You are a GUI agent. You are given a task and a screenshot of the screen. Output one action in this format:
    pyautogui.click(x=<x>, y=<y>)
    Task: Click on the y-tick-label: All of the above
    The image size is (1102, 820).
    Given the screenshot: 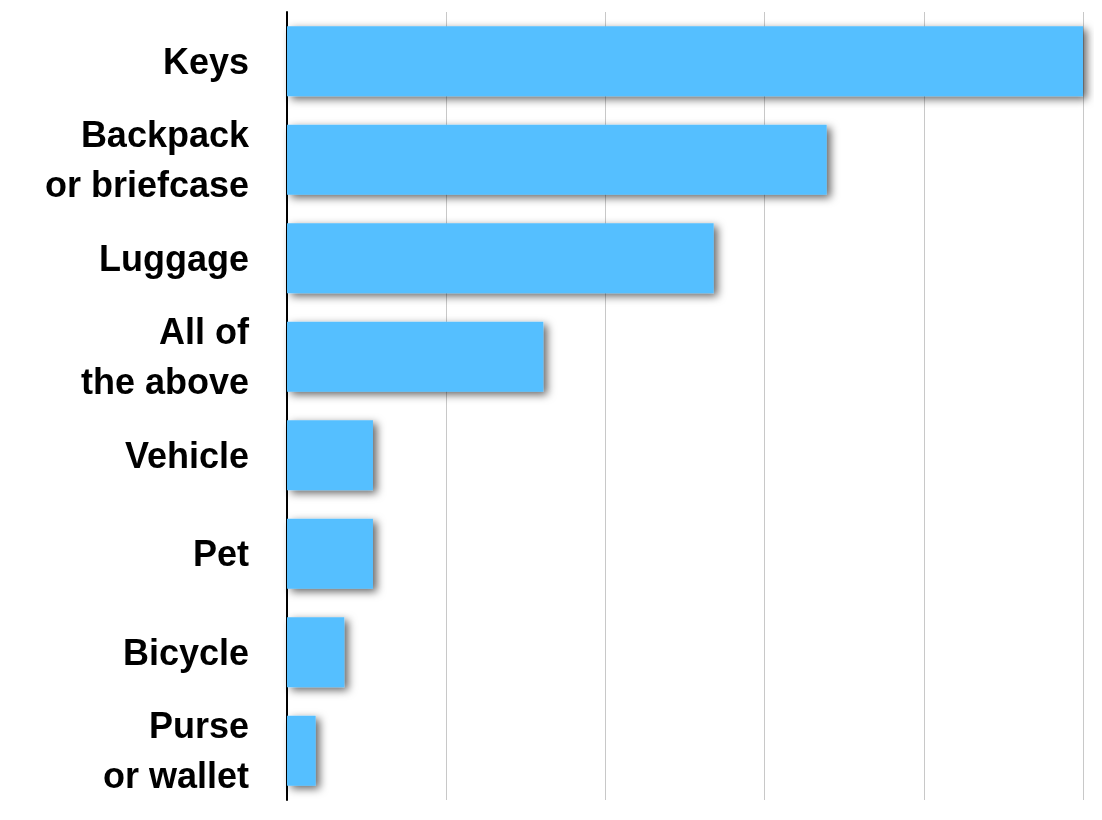 What is the action you would take?
    pyautogui.click(x=165, y=357)
    